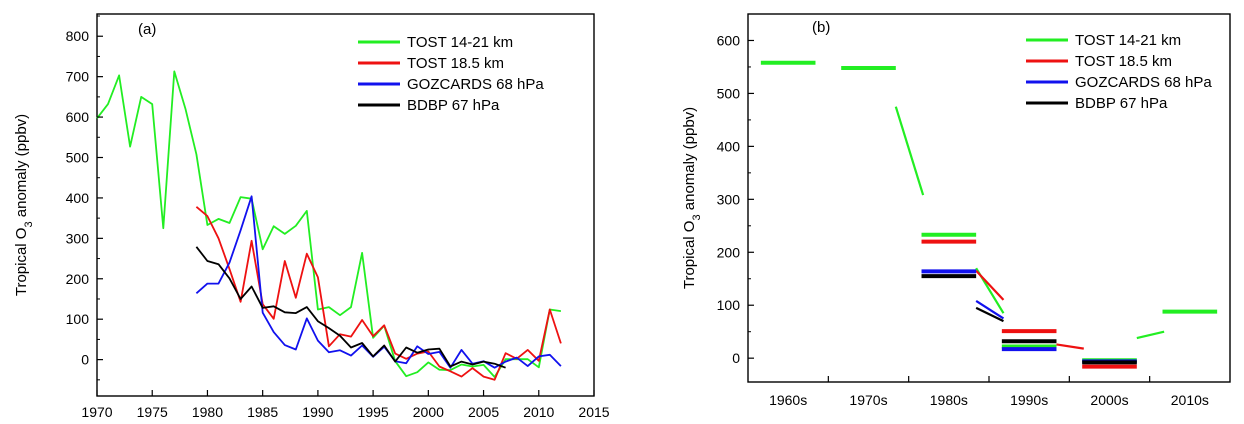  What do you see at coordinates (989, 392) in the screenshot?
I see `panel-b-x-axis: 1960s 1970s 1980s 1990s 2000s 2010s` at bounding box center [989, 392].